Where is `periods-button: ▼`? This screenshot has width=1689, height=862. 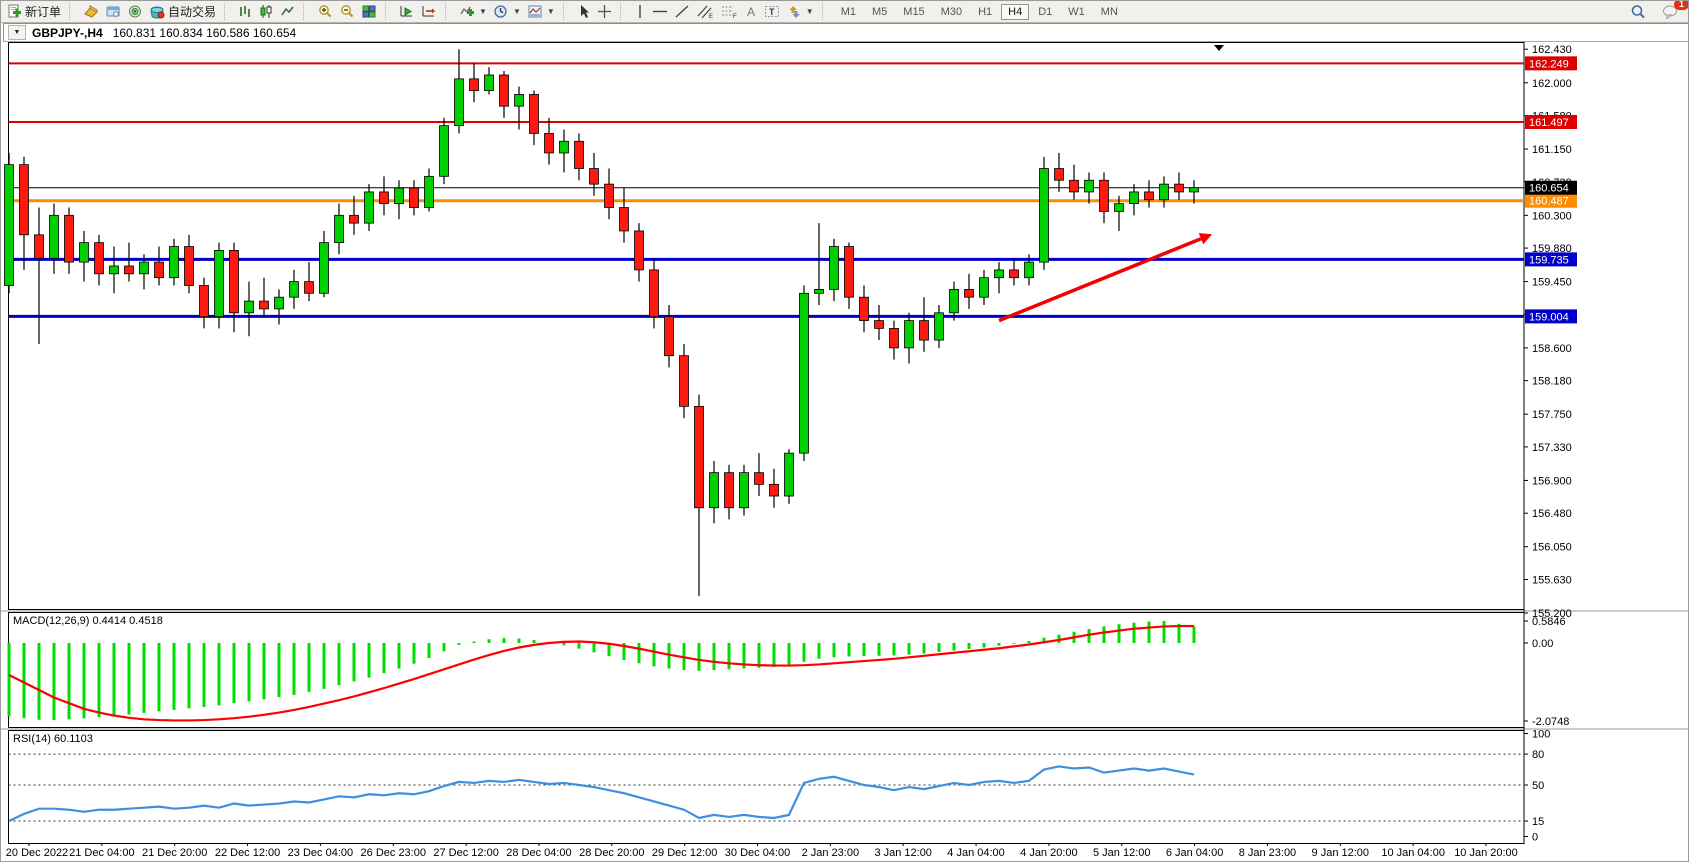 periods-button: ▼ is located at coordinates (507, 11).